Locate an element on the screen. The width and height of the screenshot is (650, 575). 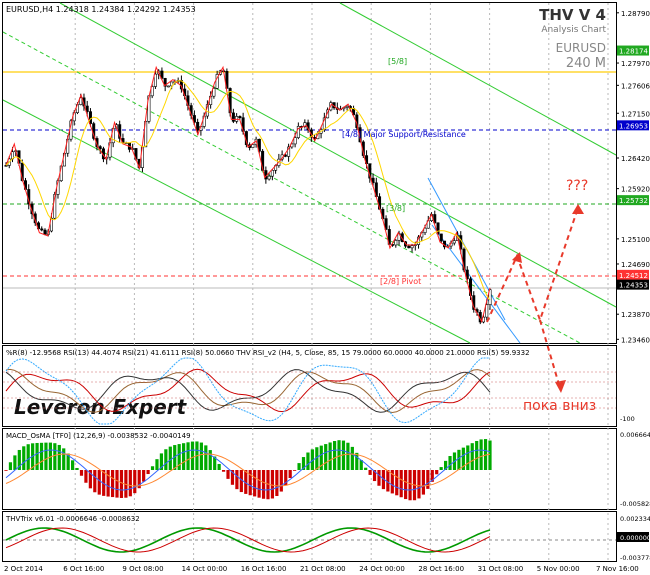
time-tick-label: 9 Oct 08:00 is located at coordinates (142, 569).